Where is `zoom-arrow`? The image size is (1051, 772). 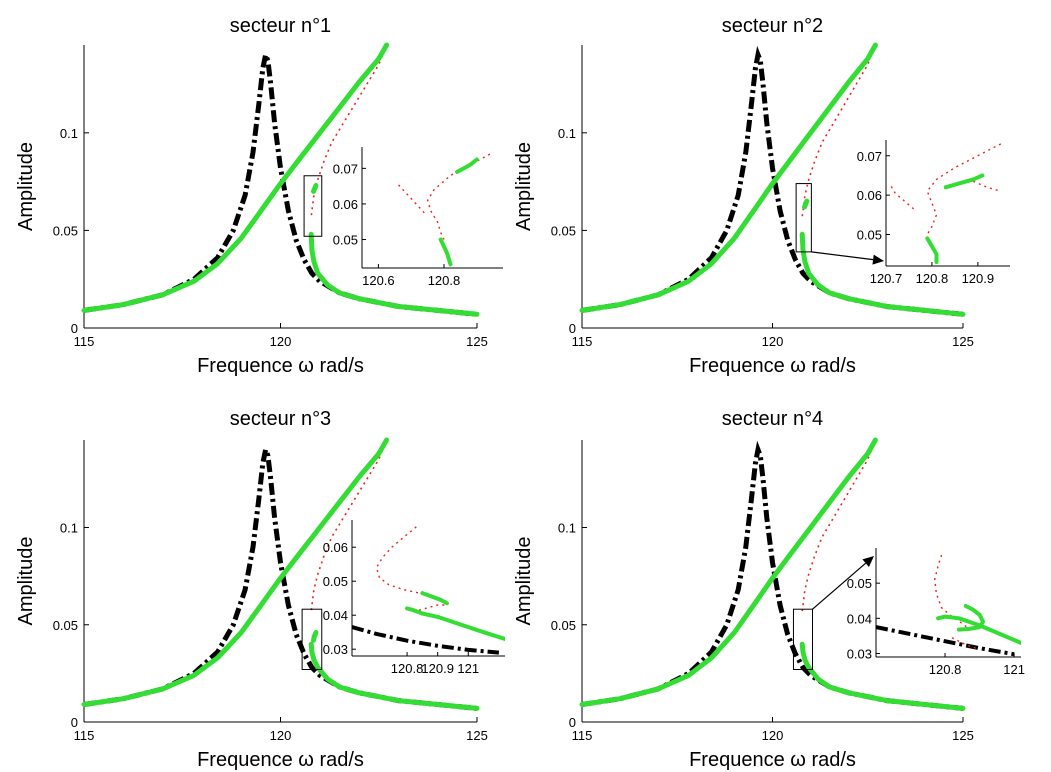
zoom-arrow is located at coordinates (842, 256).